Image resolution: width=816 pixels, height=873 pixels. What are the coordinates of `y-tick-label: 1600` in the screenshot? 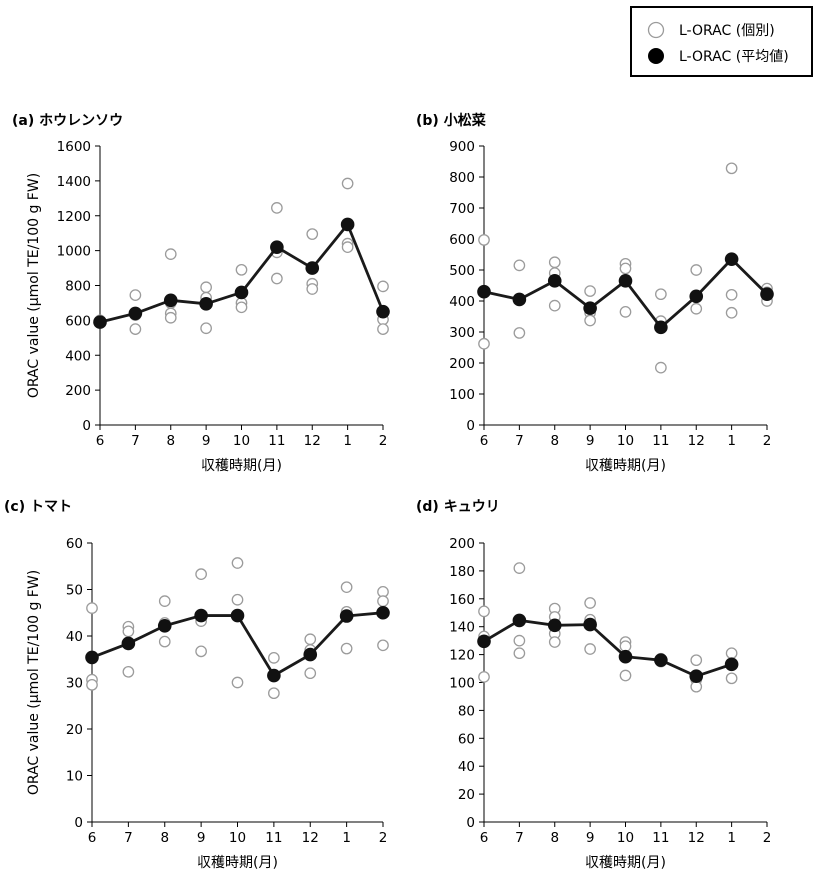 It's located at (74, 147).